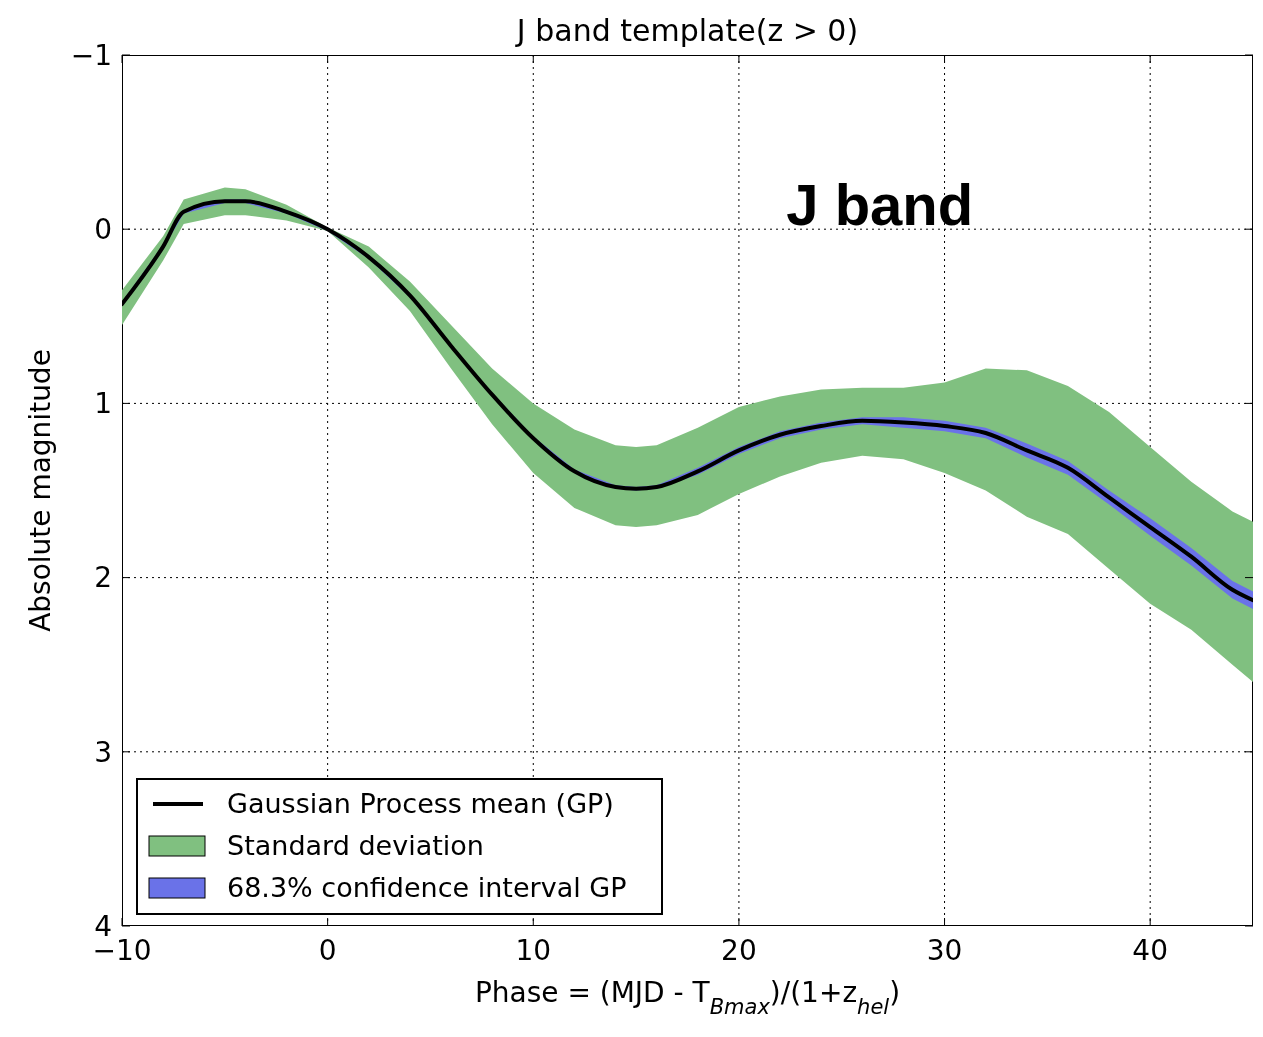 This screenshot has height=1037, width=1263. I want to click on y-tick-label: 2, so click(103, 578).